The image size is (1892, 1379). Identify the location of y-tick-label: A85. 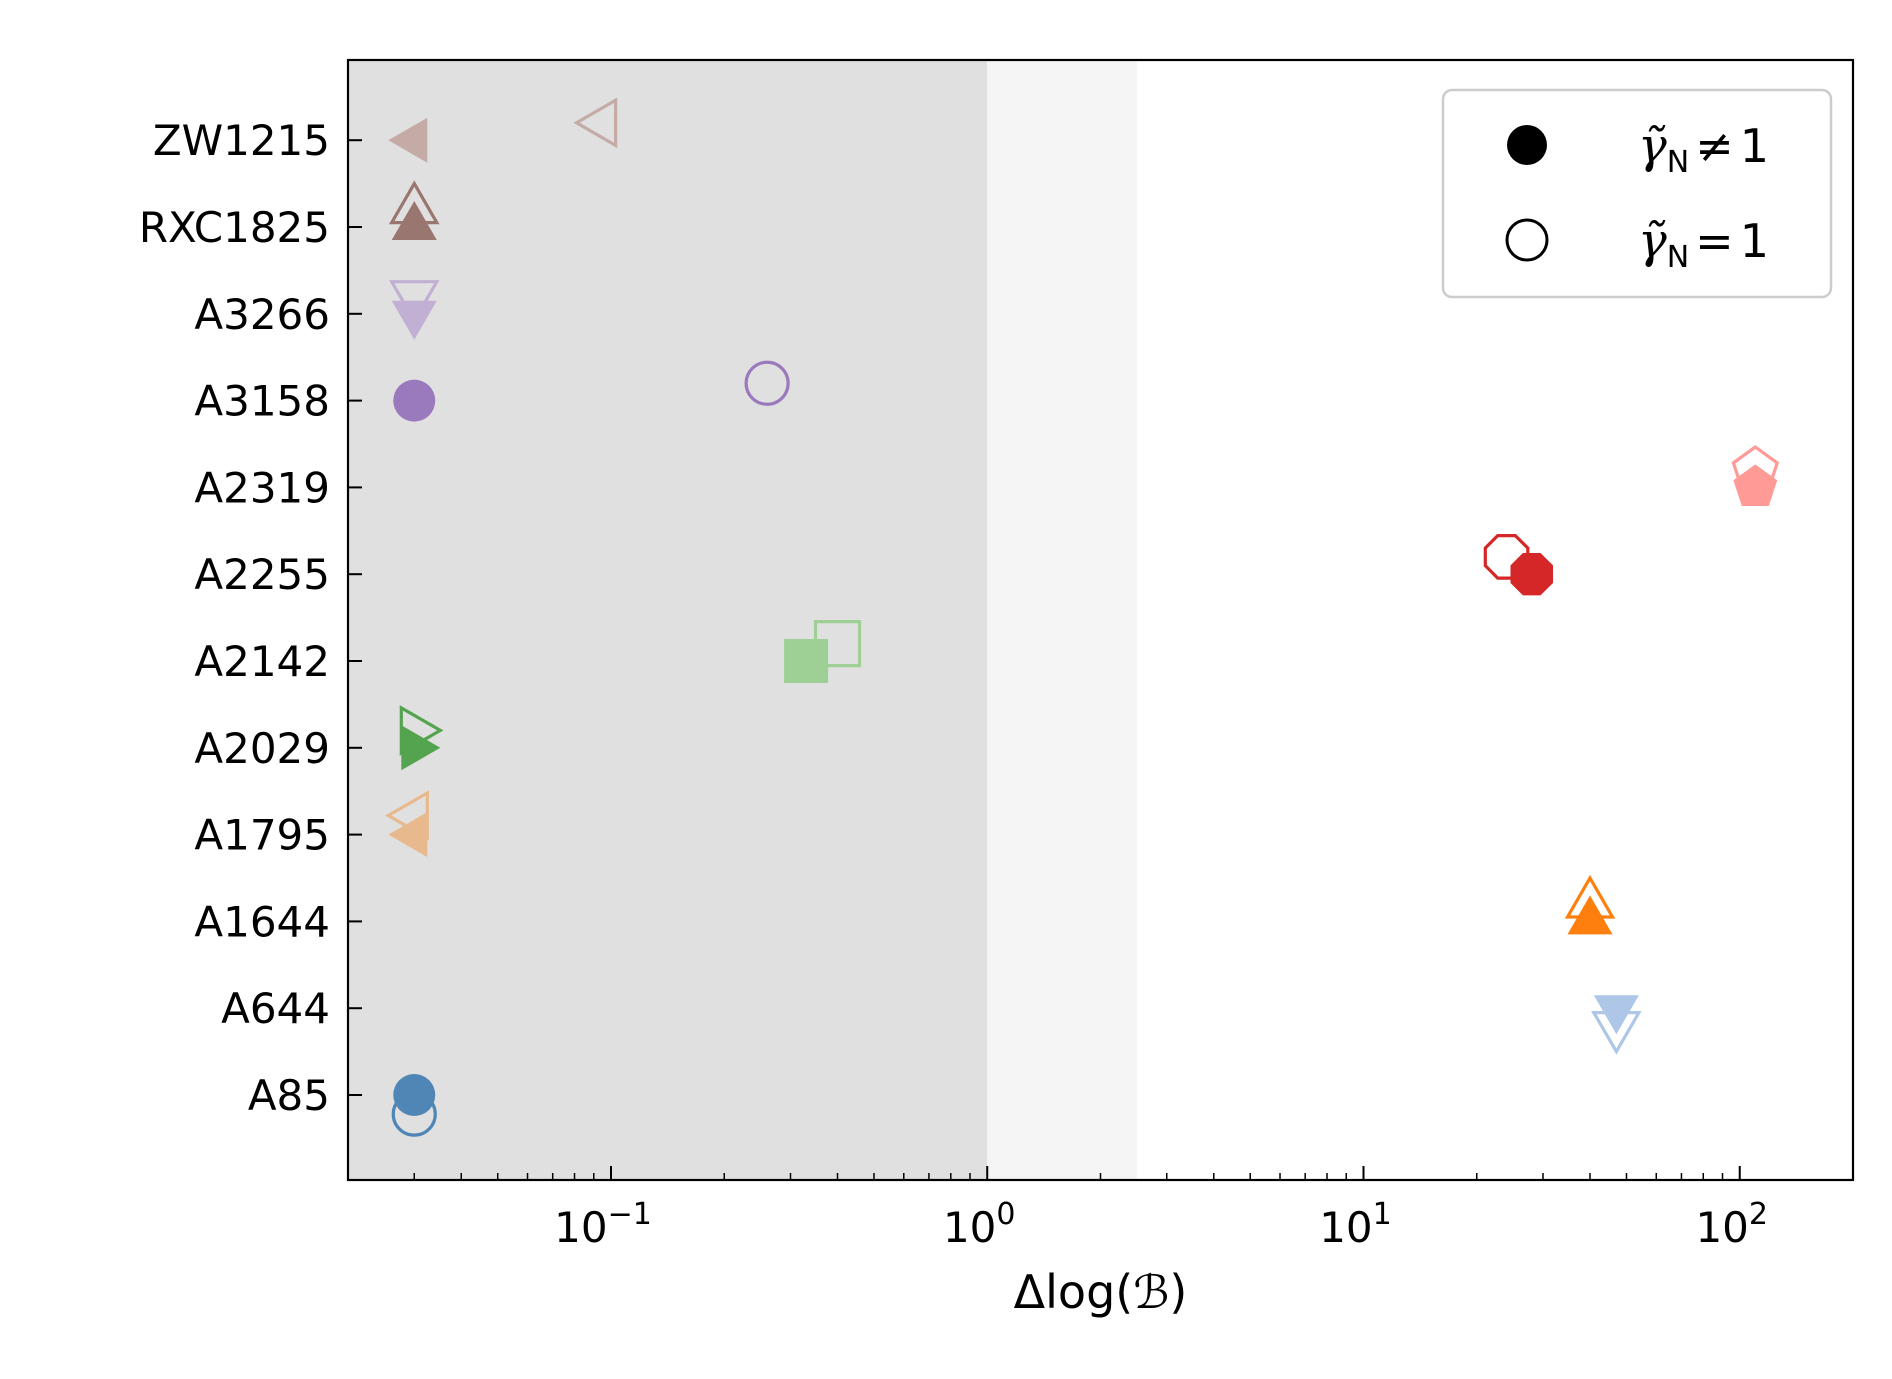
(289, 1095).